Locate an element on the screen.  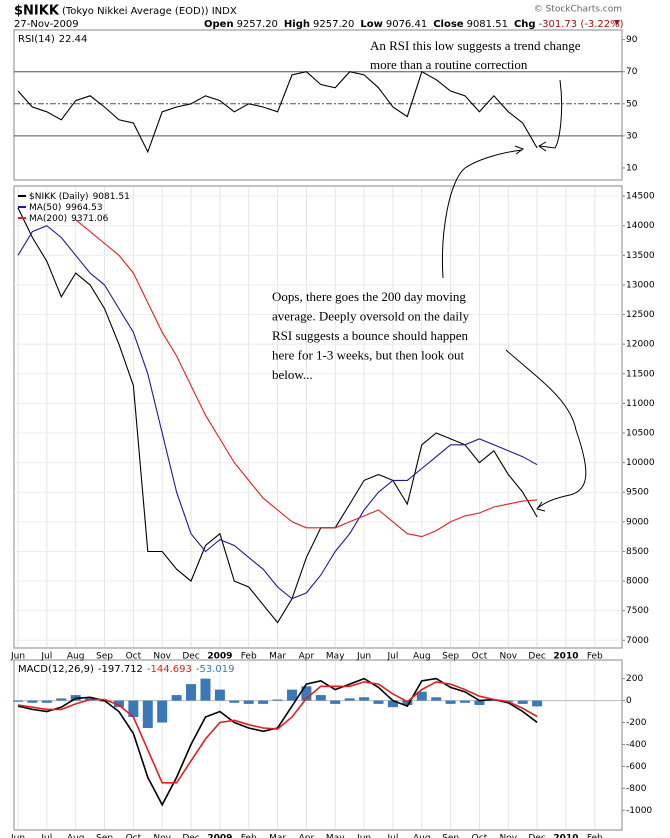
legend-value: -197.712 is located at coordinates (120, 669).